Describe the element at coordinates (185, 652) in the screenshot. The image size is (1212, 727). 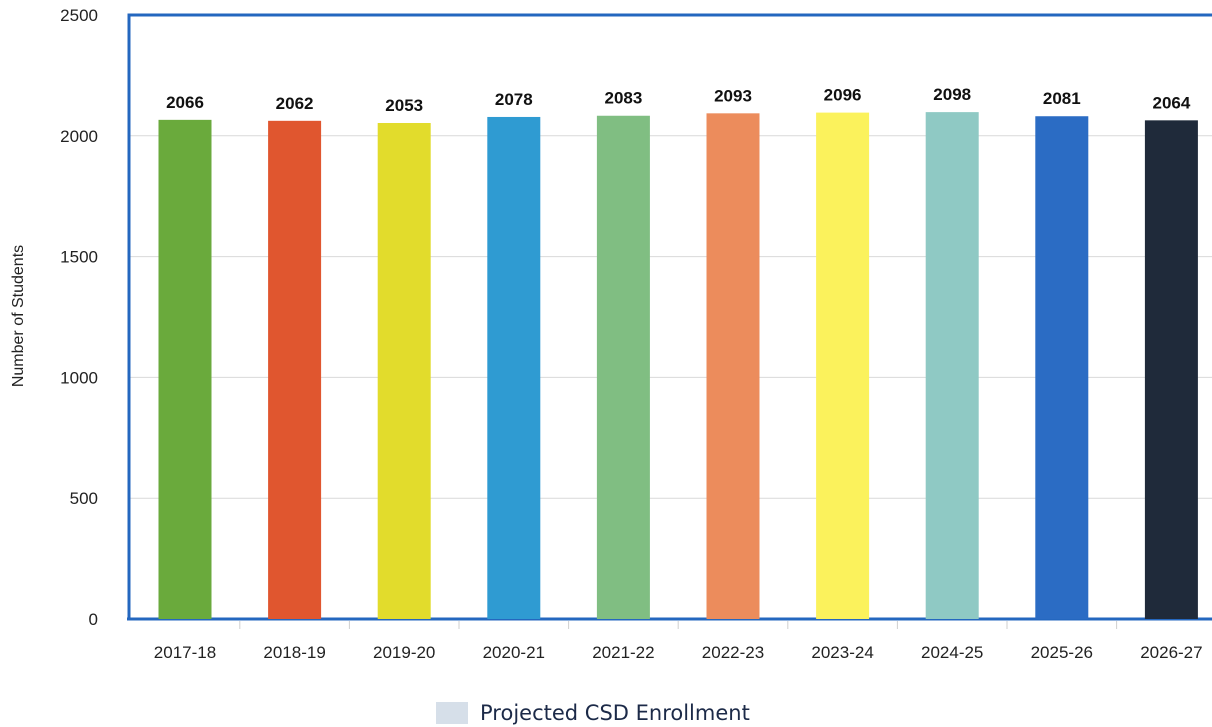
I see `x-tick-label: 2017-18` at that location.